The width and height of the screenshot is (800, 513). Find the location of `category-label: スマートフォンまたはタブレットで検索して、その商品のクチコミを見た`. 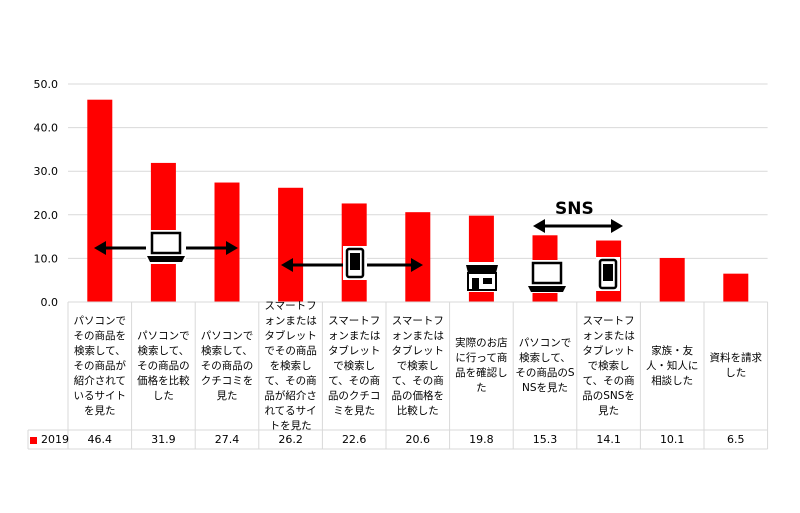

category-label: スマートフォンまたはタブレットで検索して、その商品のクチコミを見た is located at coordinates (354, 365).